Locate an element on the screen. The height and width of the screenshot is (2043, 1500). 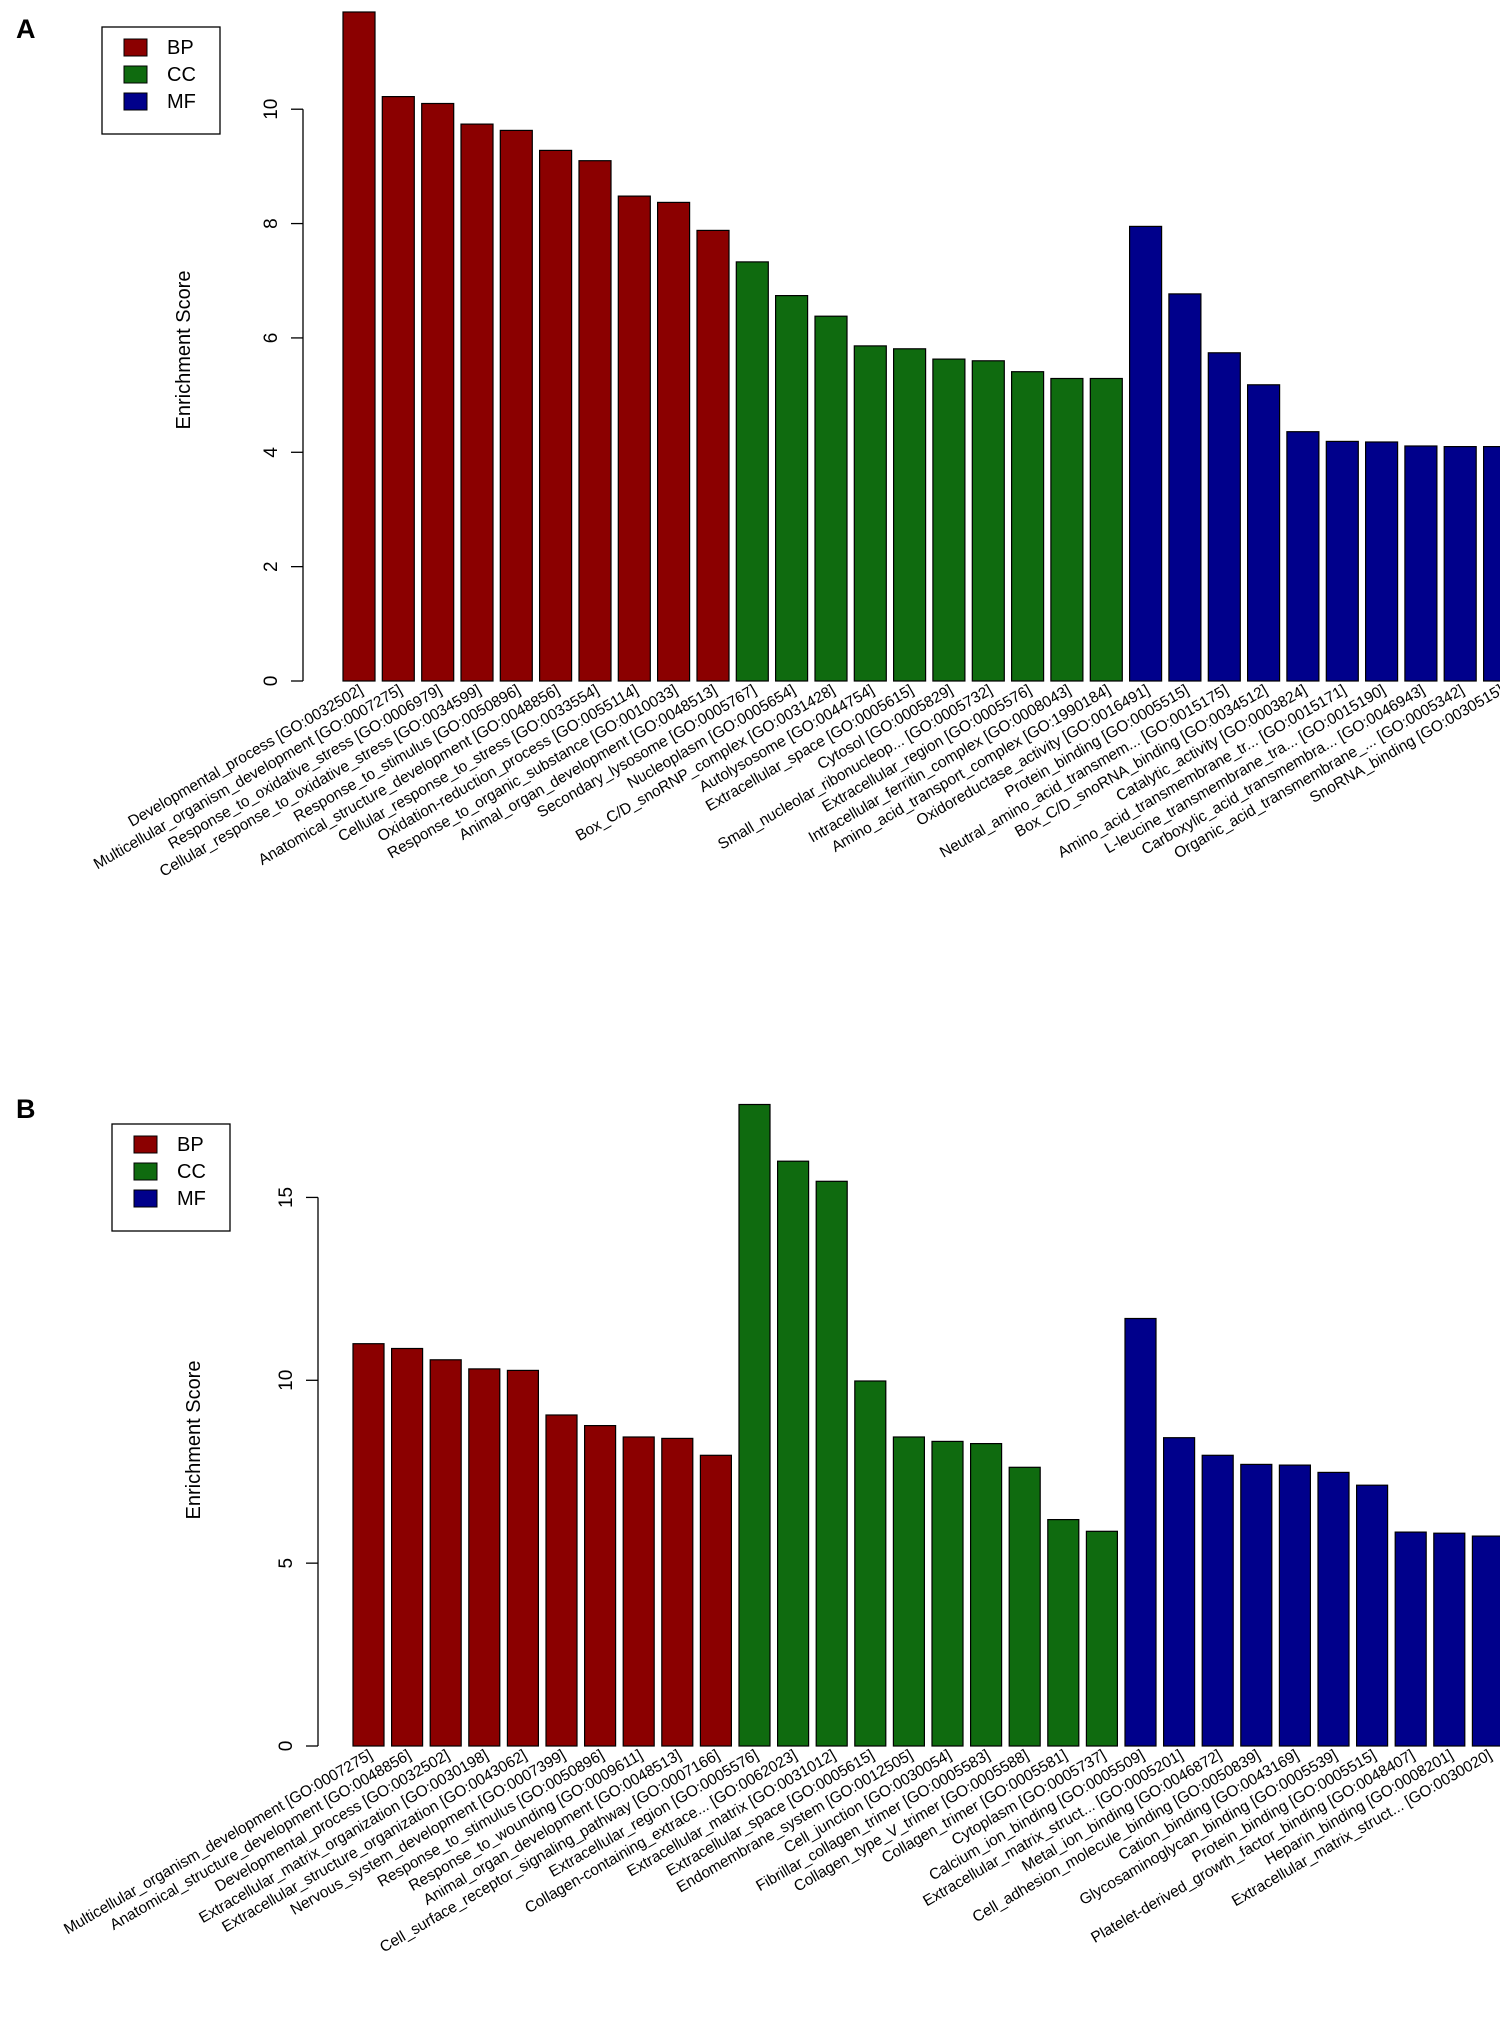
panel-a-label: A is located at coordinates (26, 29).